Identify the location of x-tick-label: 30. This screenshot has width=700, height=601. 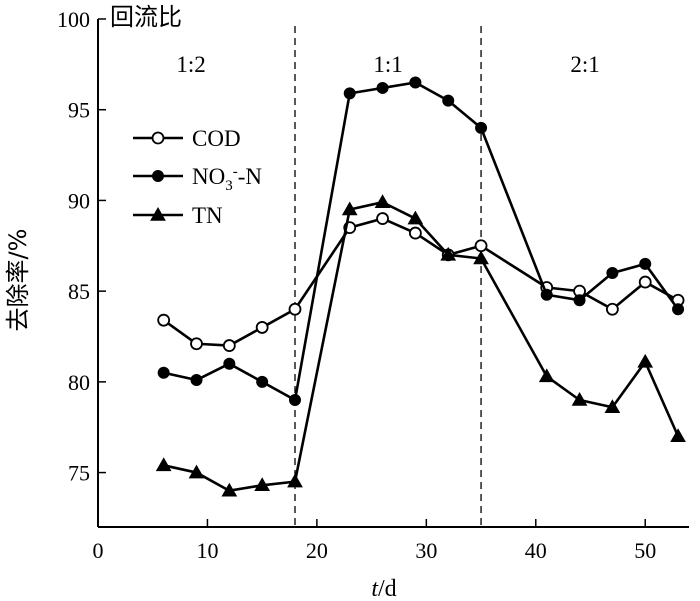
(426, 550).